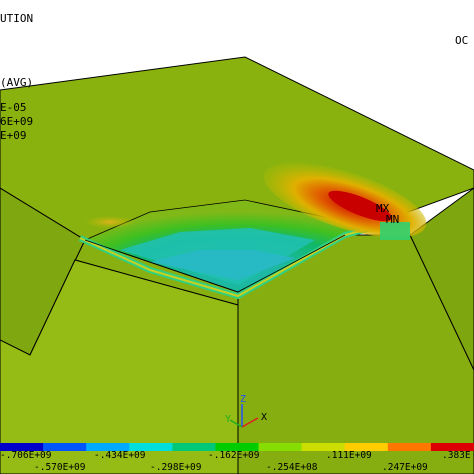 The image size is (474, 474). I want to click on legend-top-label: .111E+09, so click(349, 455).